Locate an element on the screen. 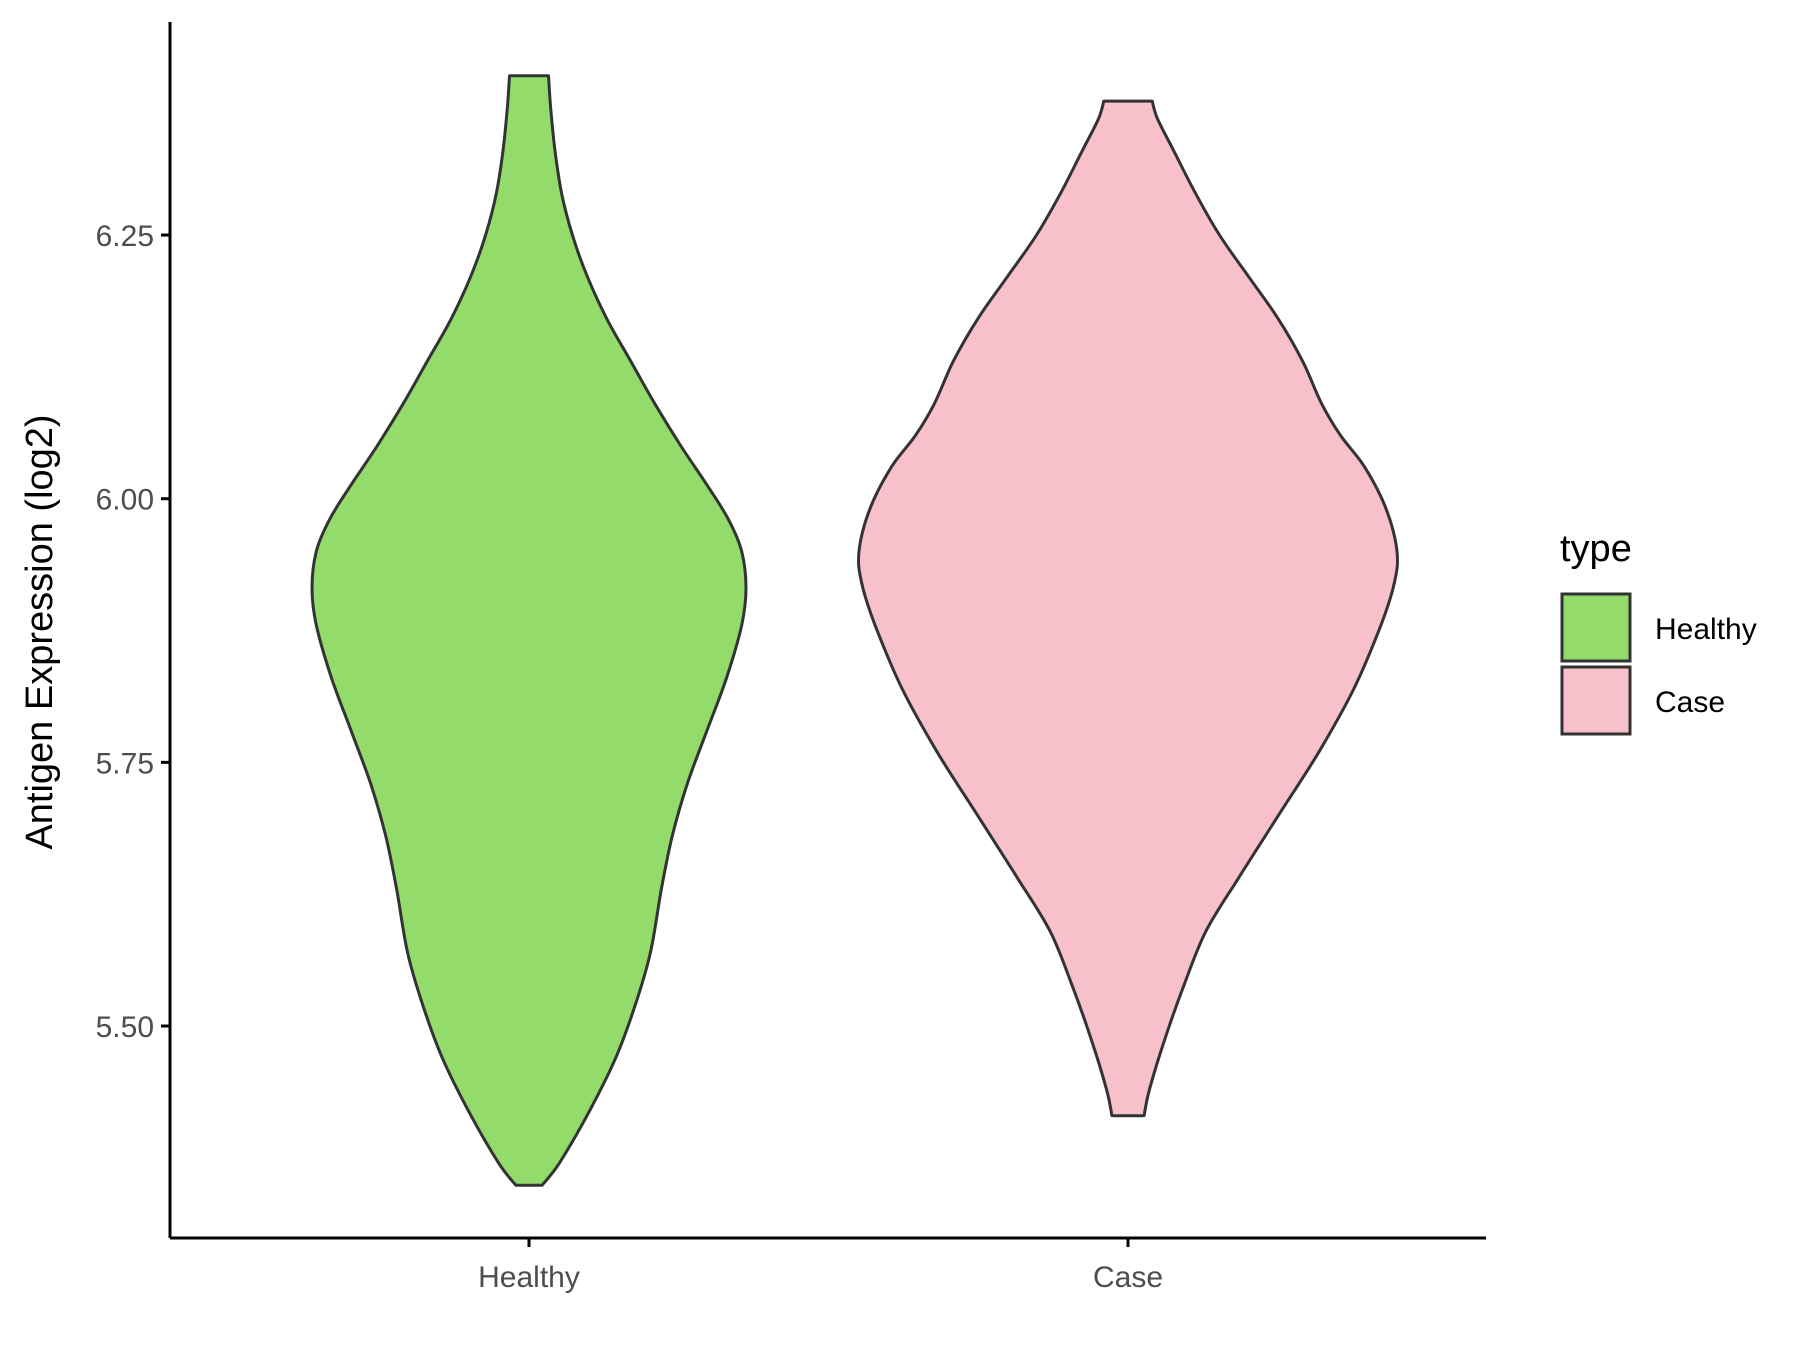 Image resolution: width=1800 pixels, height=1350 pixels. legend-key-case is located at coordinates (1596, 700).